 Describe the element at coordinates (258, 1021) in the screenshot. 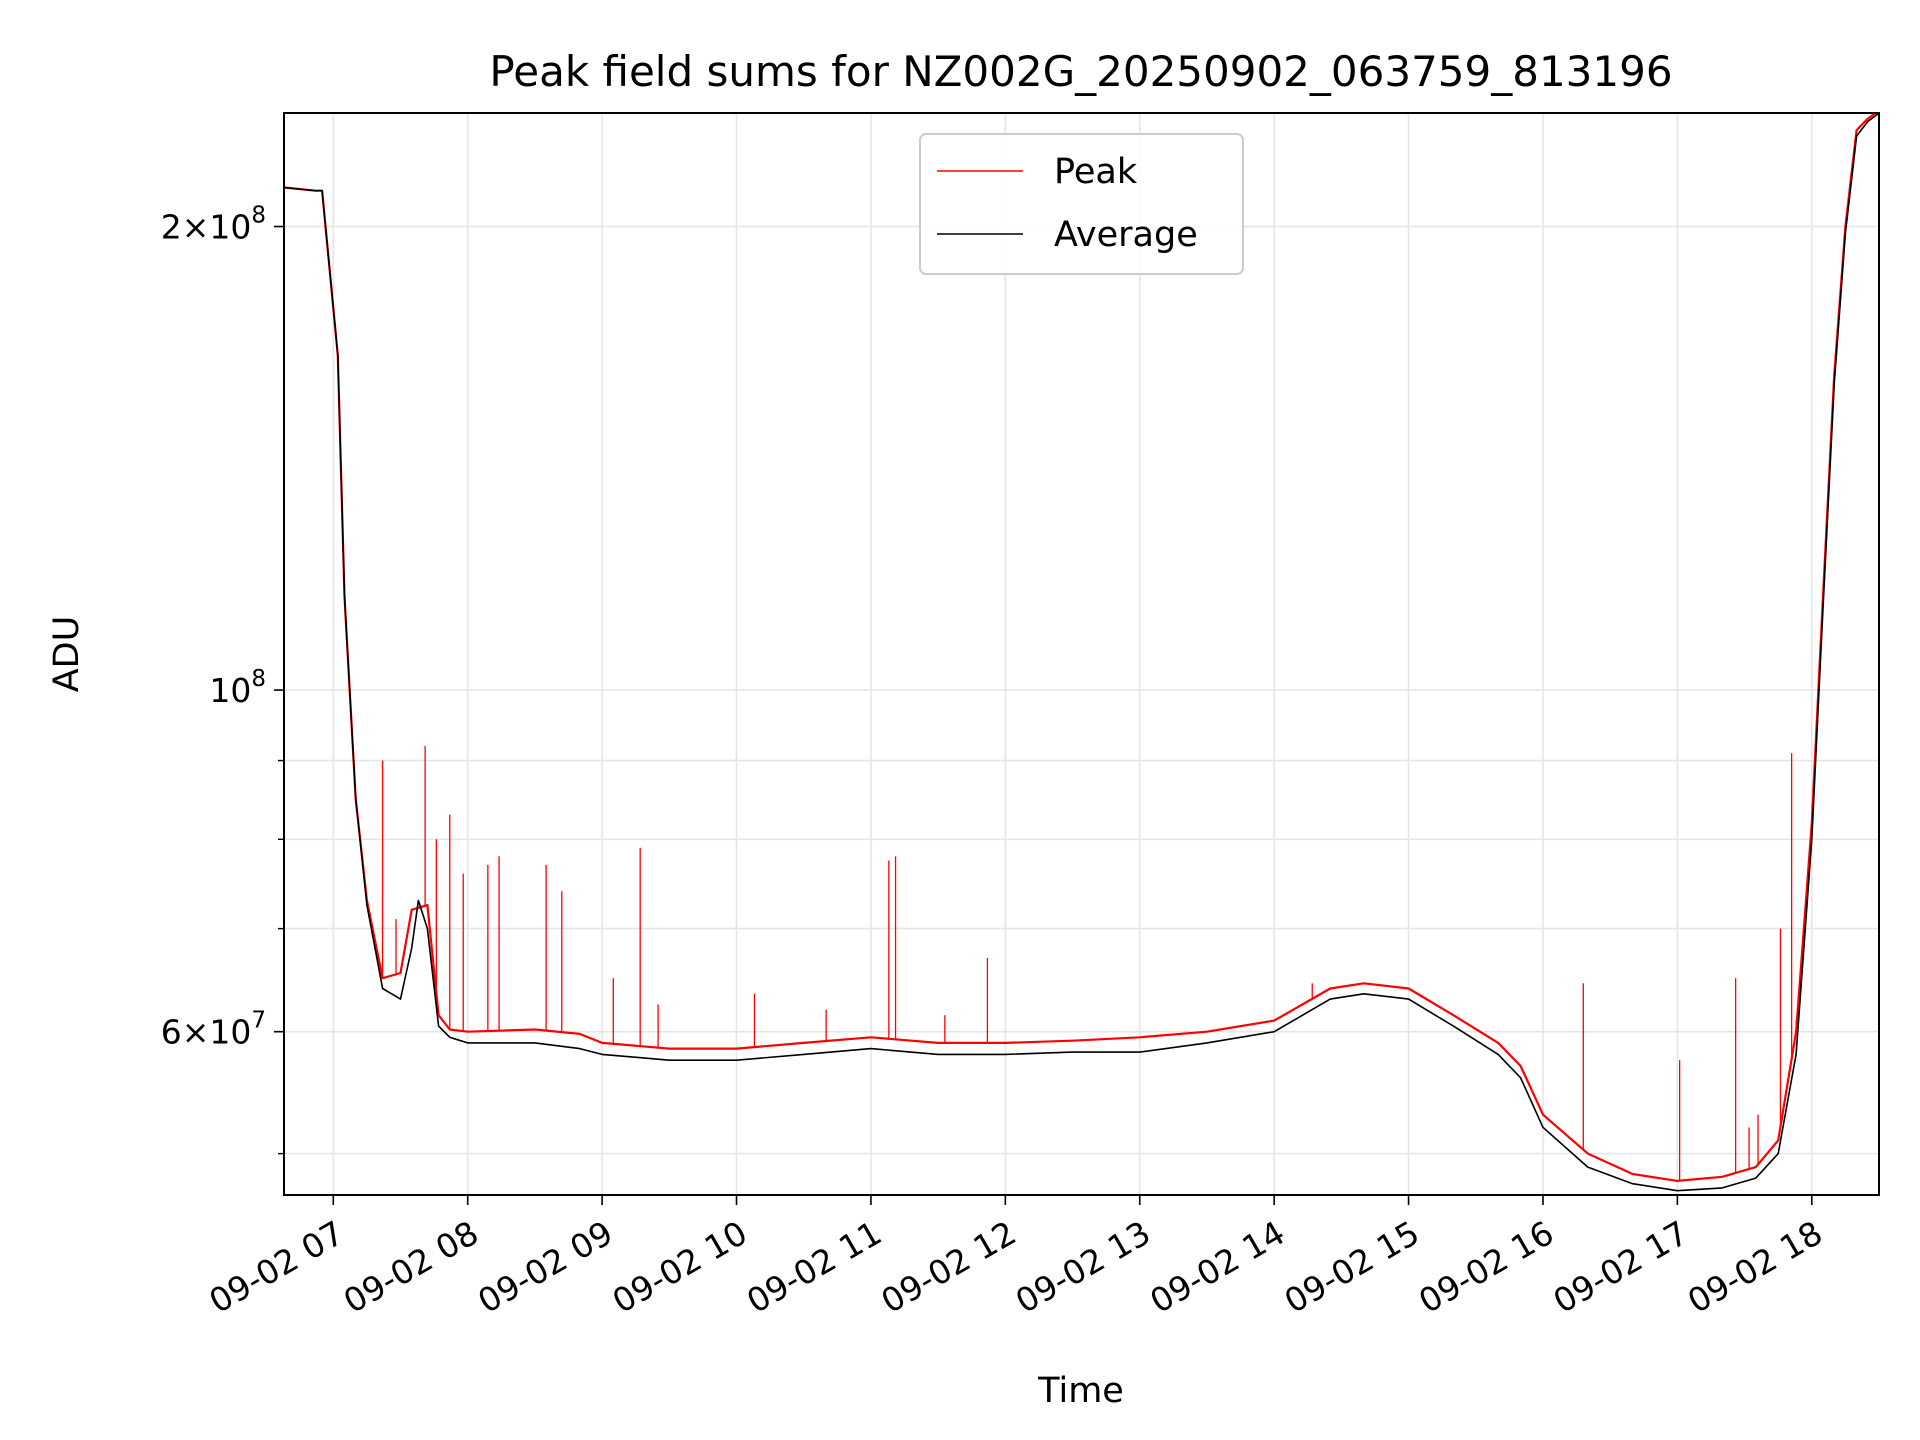

I see `y-tick-exponent: 7` at that location.